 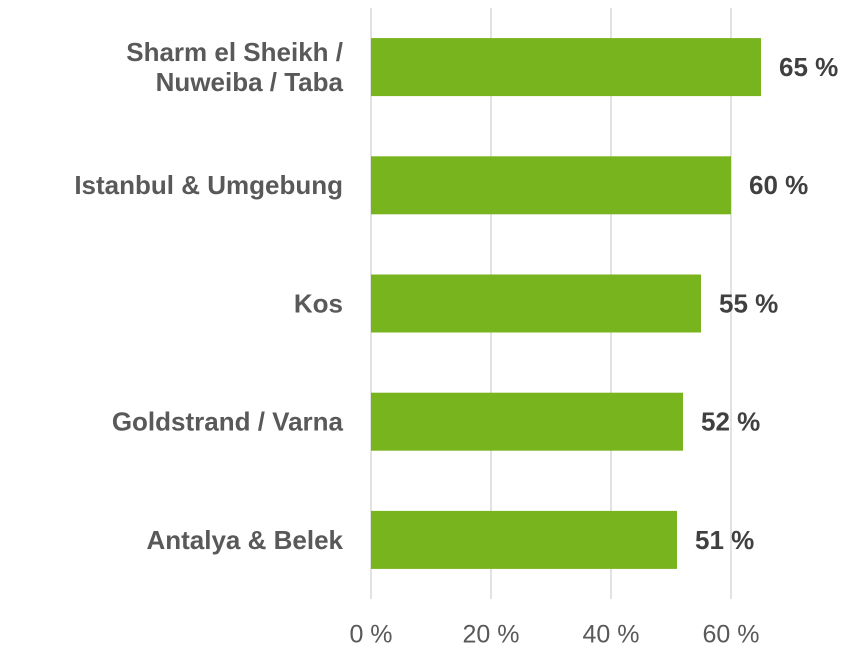 What do you see at coordinates (748, 303) in the screenshot?
I see `value-label: 55 %` at bounding box center [748, 303].